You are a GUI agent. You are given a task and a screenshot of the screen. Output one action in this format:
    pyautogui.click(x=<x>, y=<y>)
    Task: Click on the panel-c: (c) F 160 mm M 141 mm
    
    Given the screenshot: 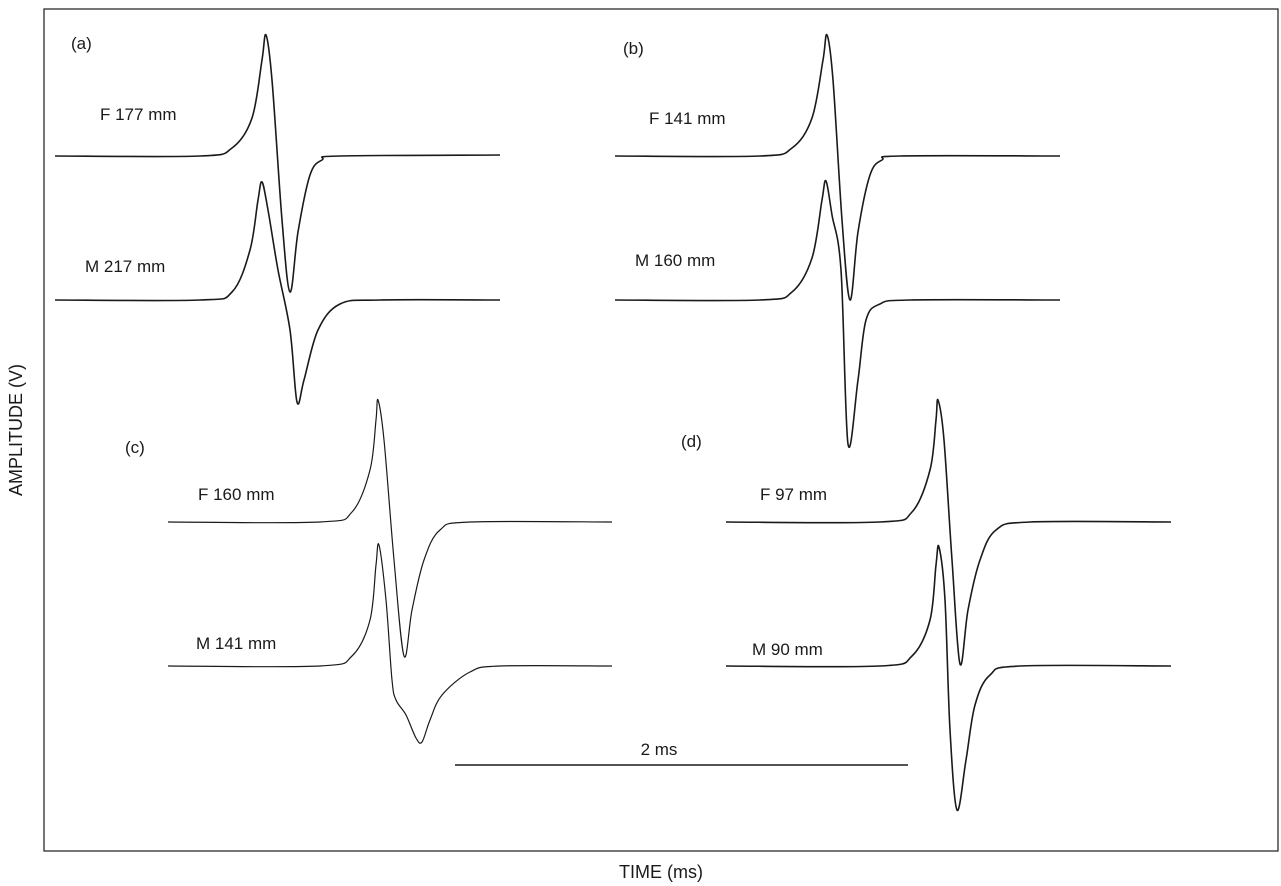 What is the action you would take?
    pyautogui.click(x=368, y=571)
    